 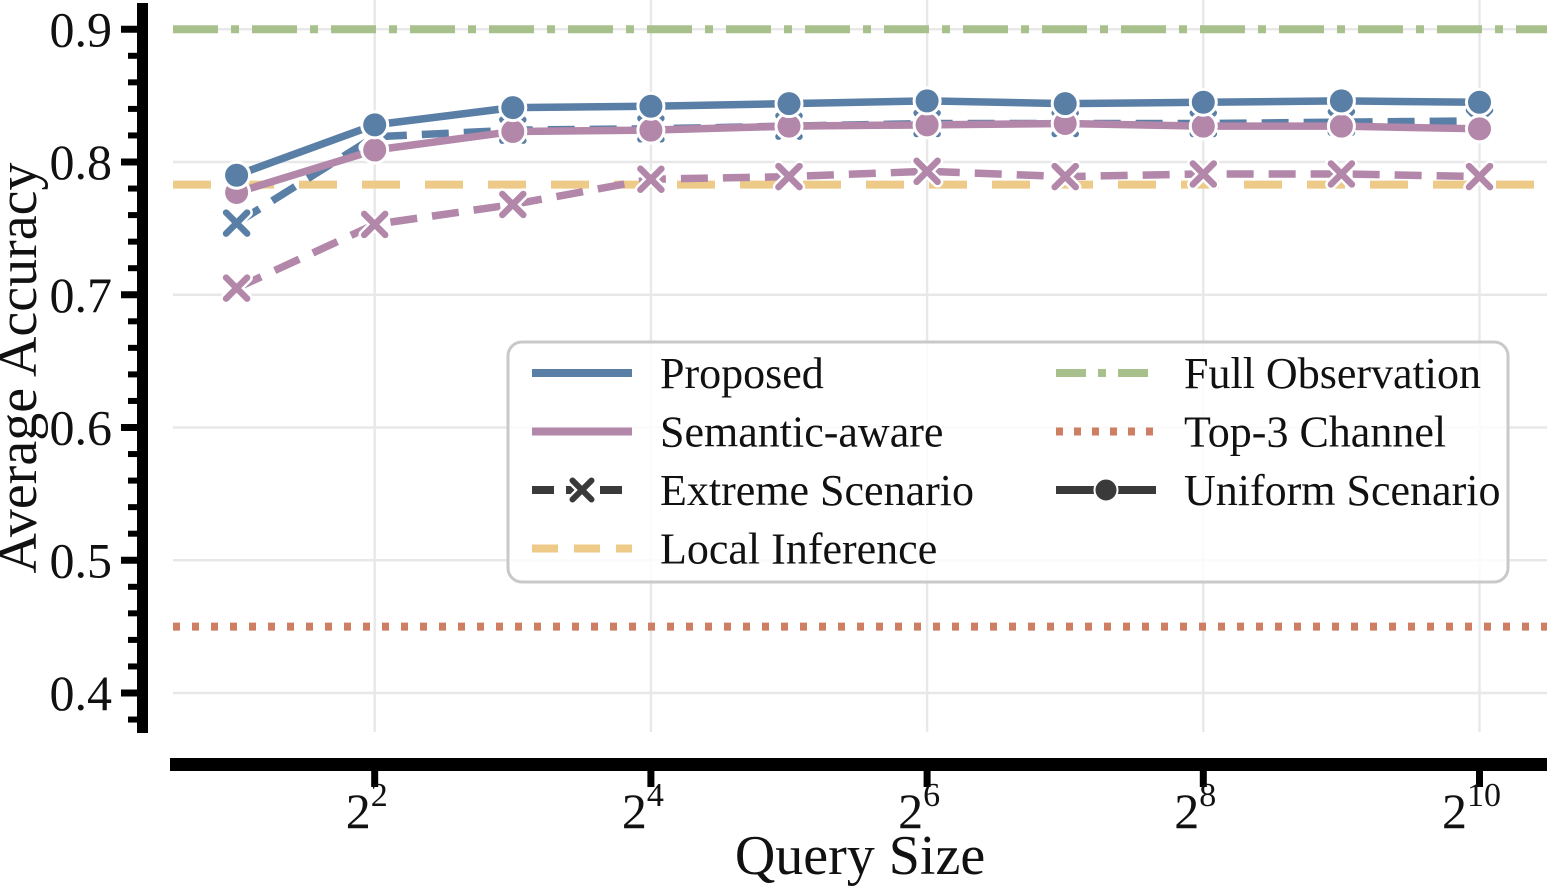 I want to click on x-tick-label: 210, so click(x=1471, y=808).